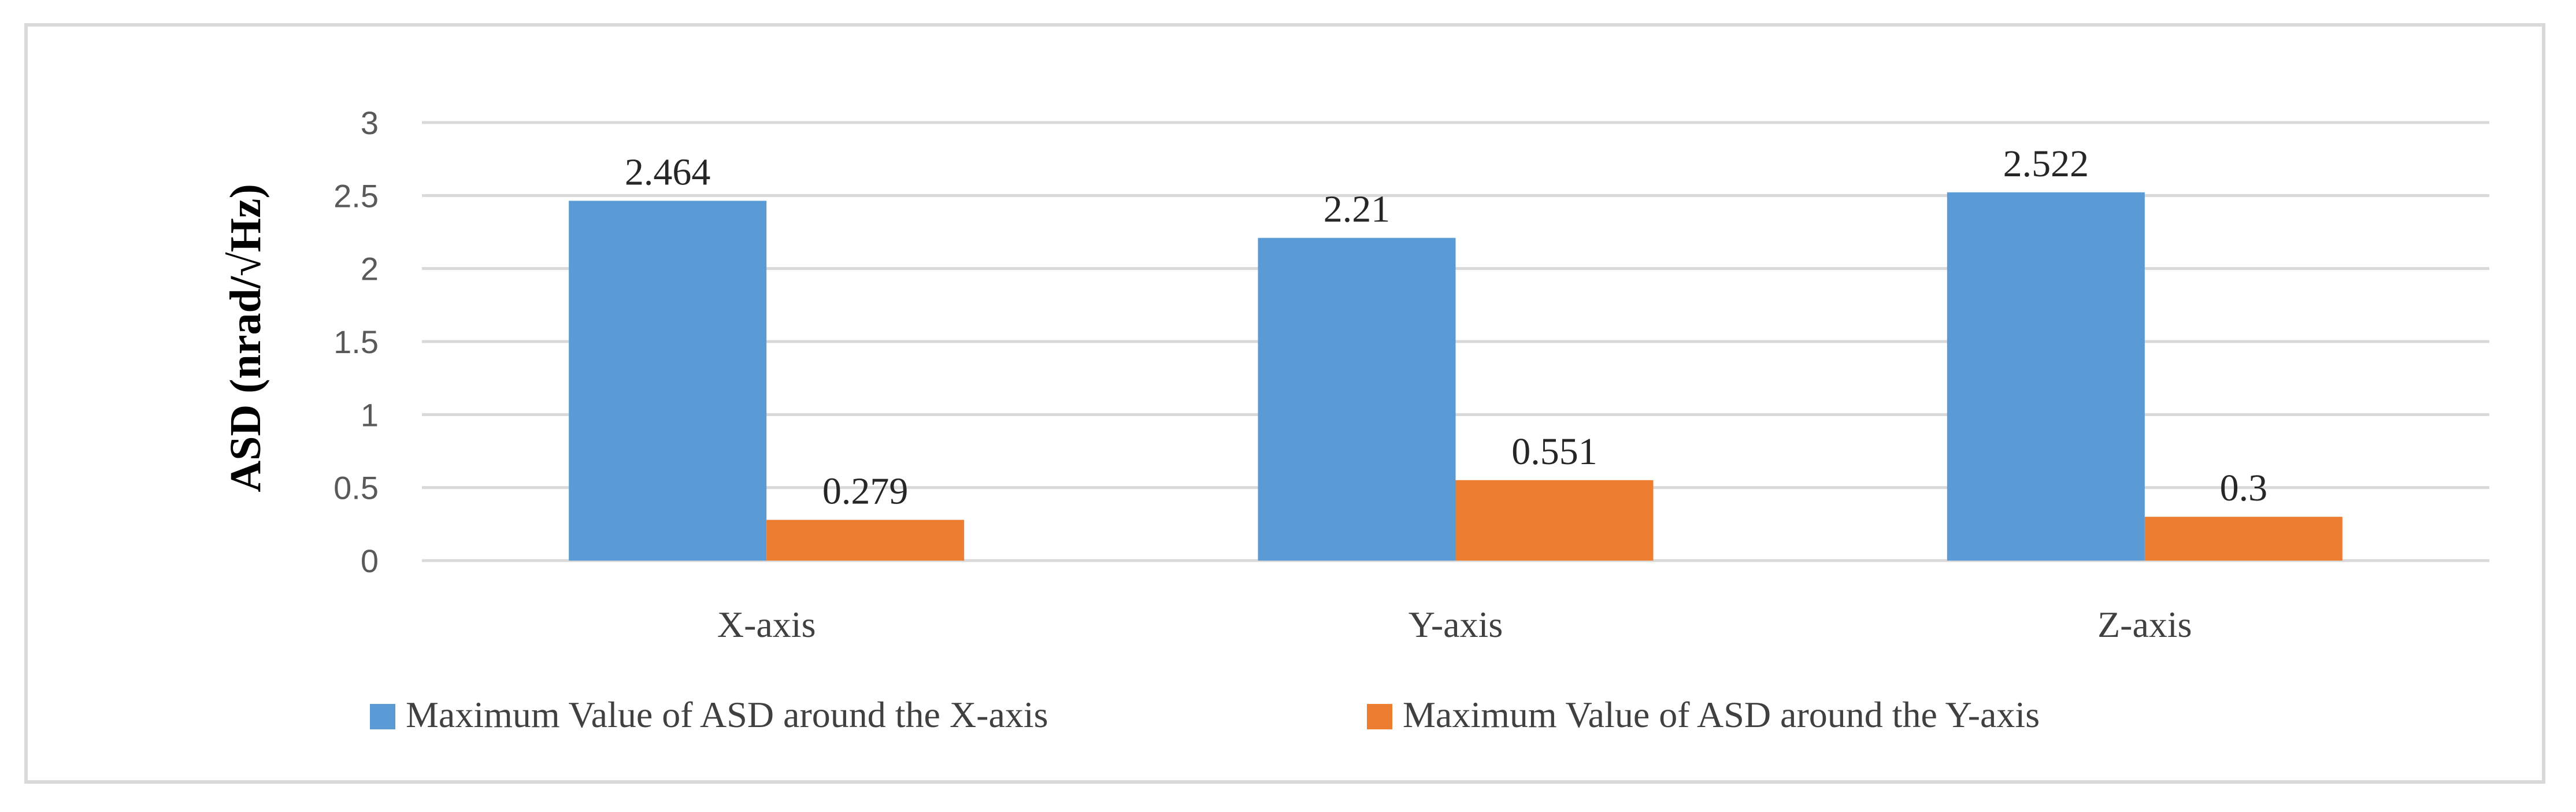  Describe the element at coordinates (1554, 452) in the screenshot. I see `data-label: 0.551` at that location.